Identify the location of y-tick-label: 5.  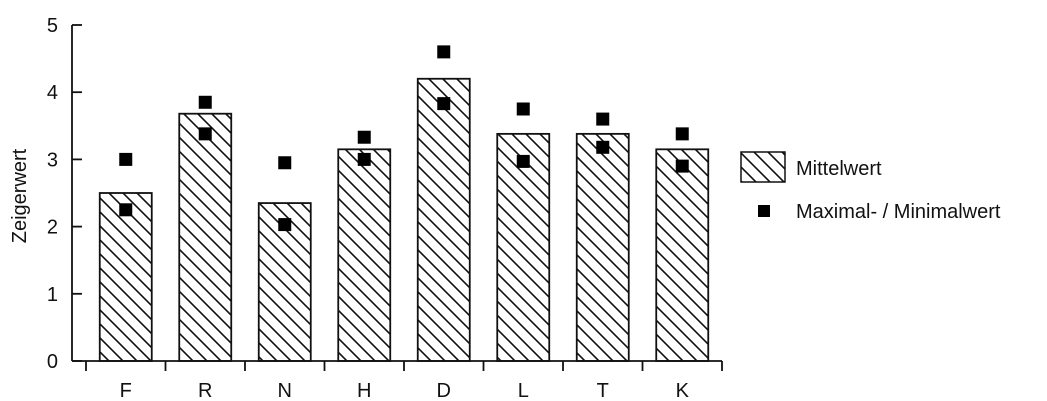
(52, 26).